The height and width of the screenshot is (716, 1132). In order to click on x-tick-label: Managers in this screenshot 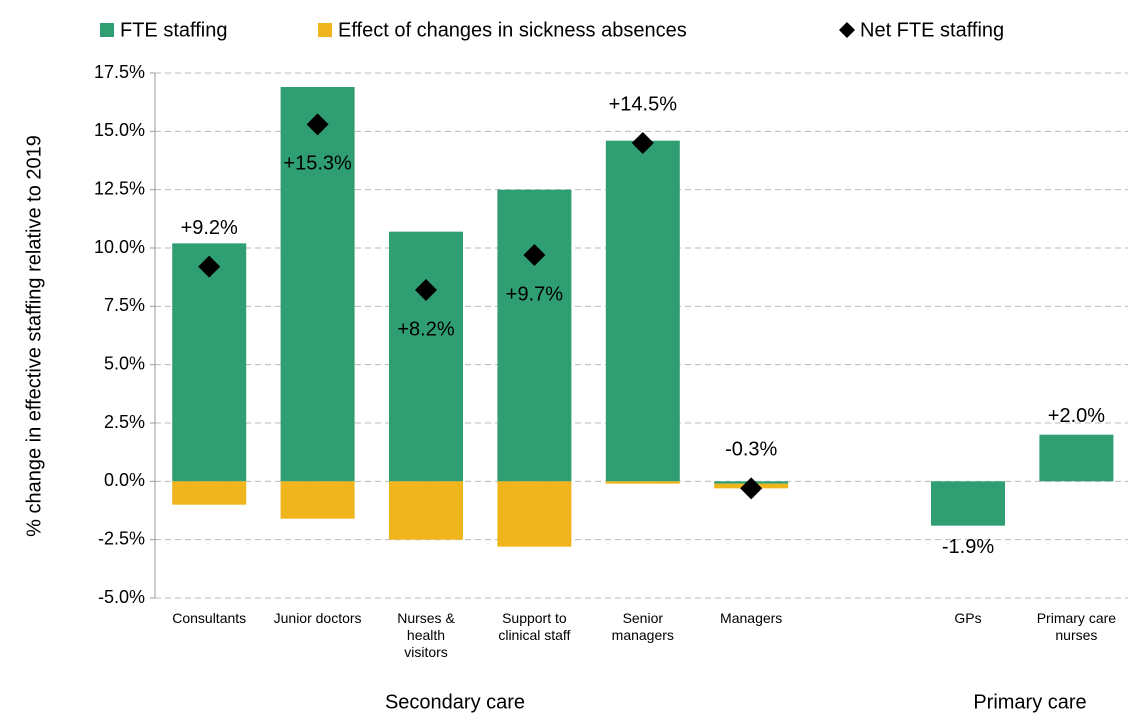, I will do `click(751, 618)`.